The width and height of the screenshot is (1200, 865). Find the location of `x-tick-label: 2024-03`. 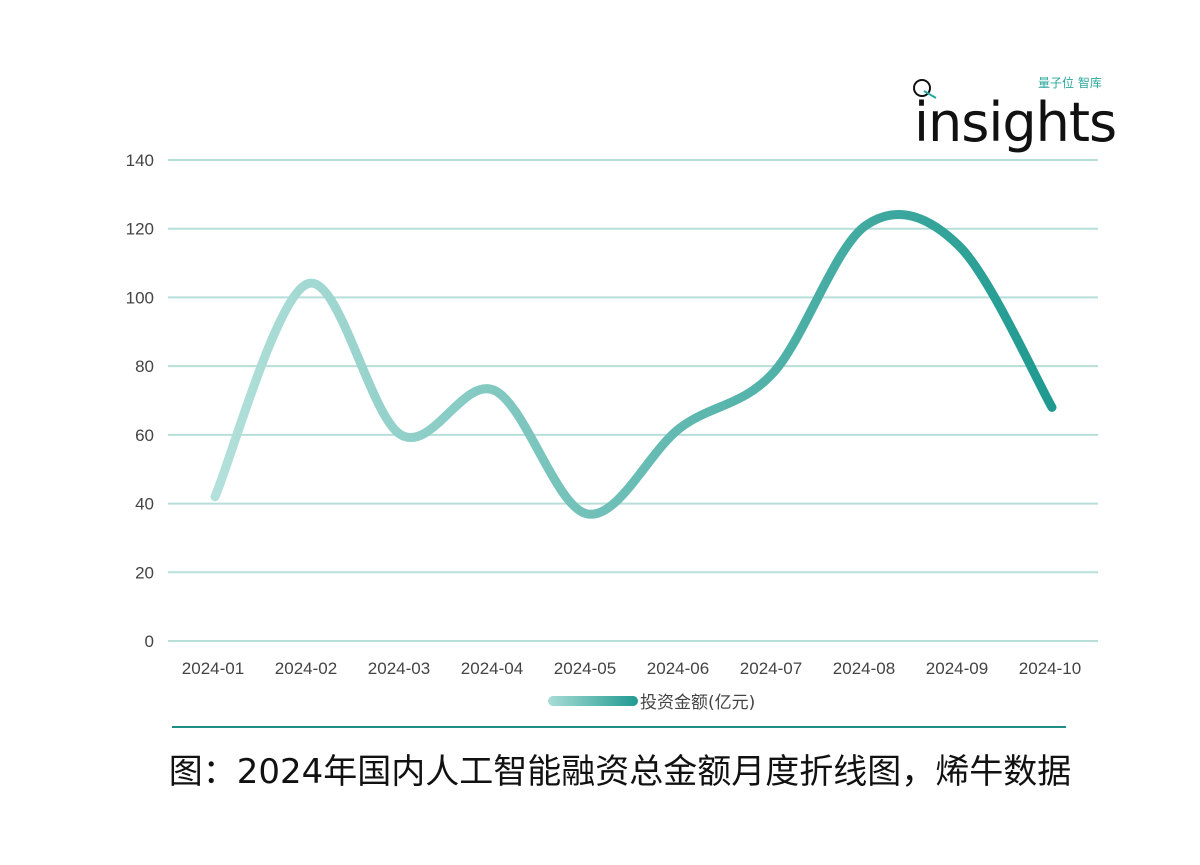

x-tick-label: 2024-03 is located at coordinates (399, 668).